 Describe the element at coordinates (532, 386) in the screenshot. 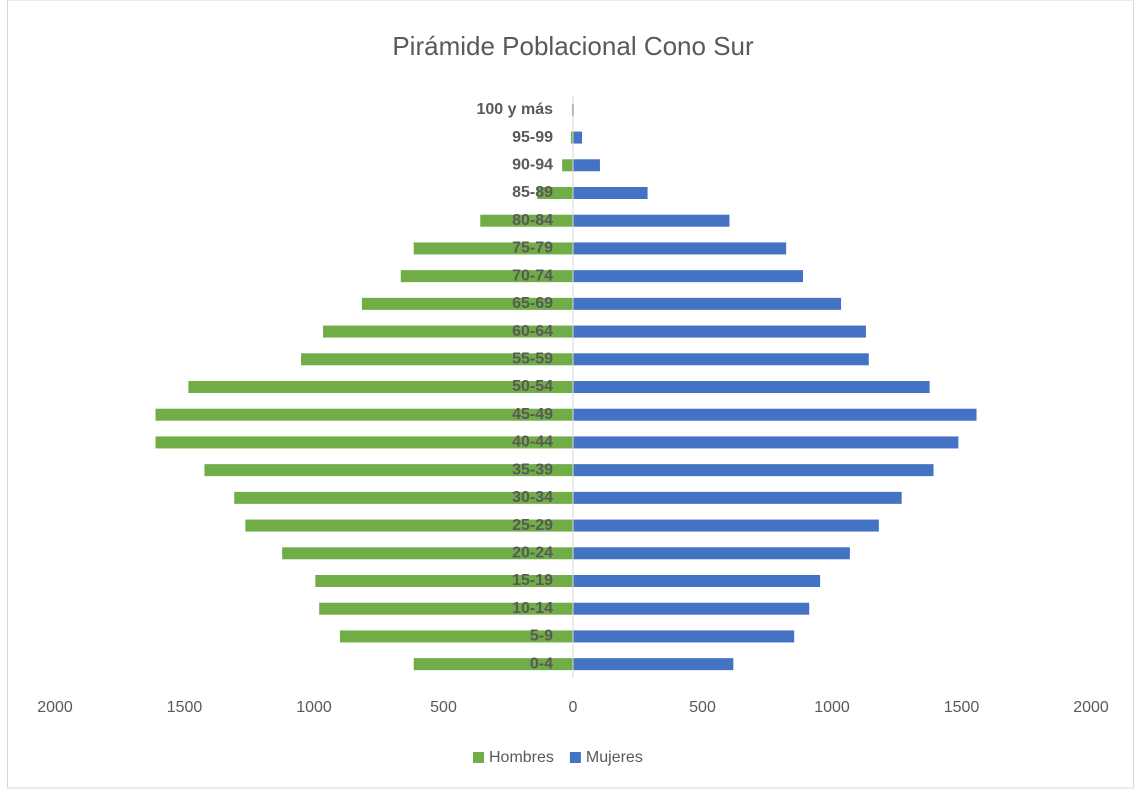

I see `y-tick-label: 50-54` at that location.